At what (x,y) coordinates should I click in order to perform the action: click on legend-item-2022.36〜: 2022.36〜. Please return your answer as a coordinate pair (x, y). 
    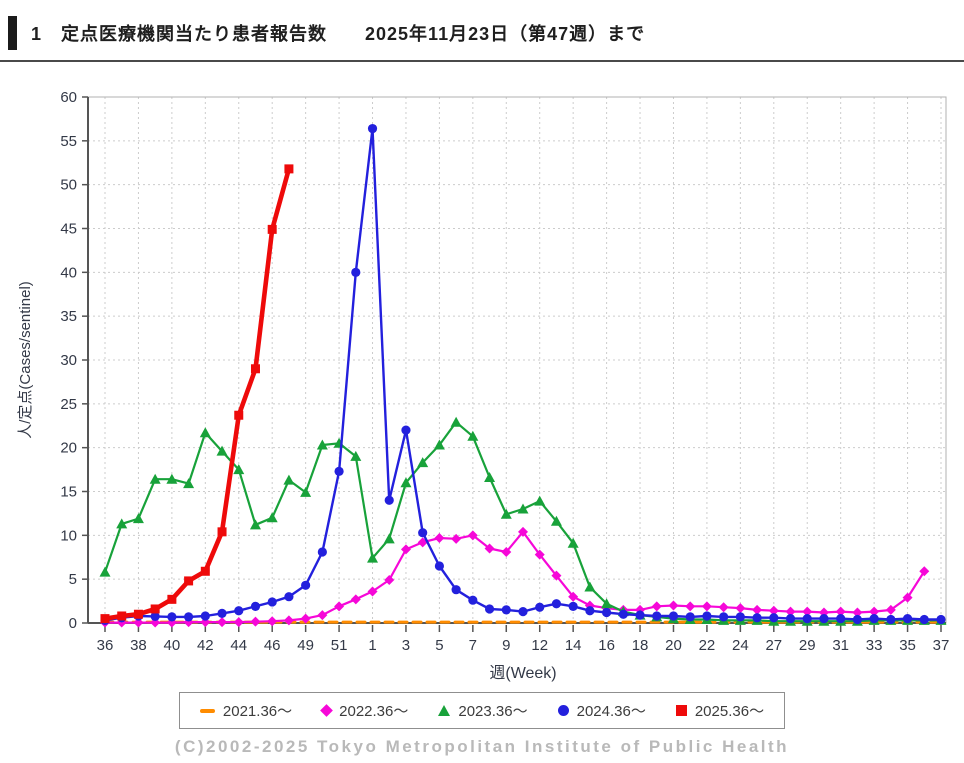
    Looking at the image, I should click on (364, 710).